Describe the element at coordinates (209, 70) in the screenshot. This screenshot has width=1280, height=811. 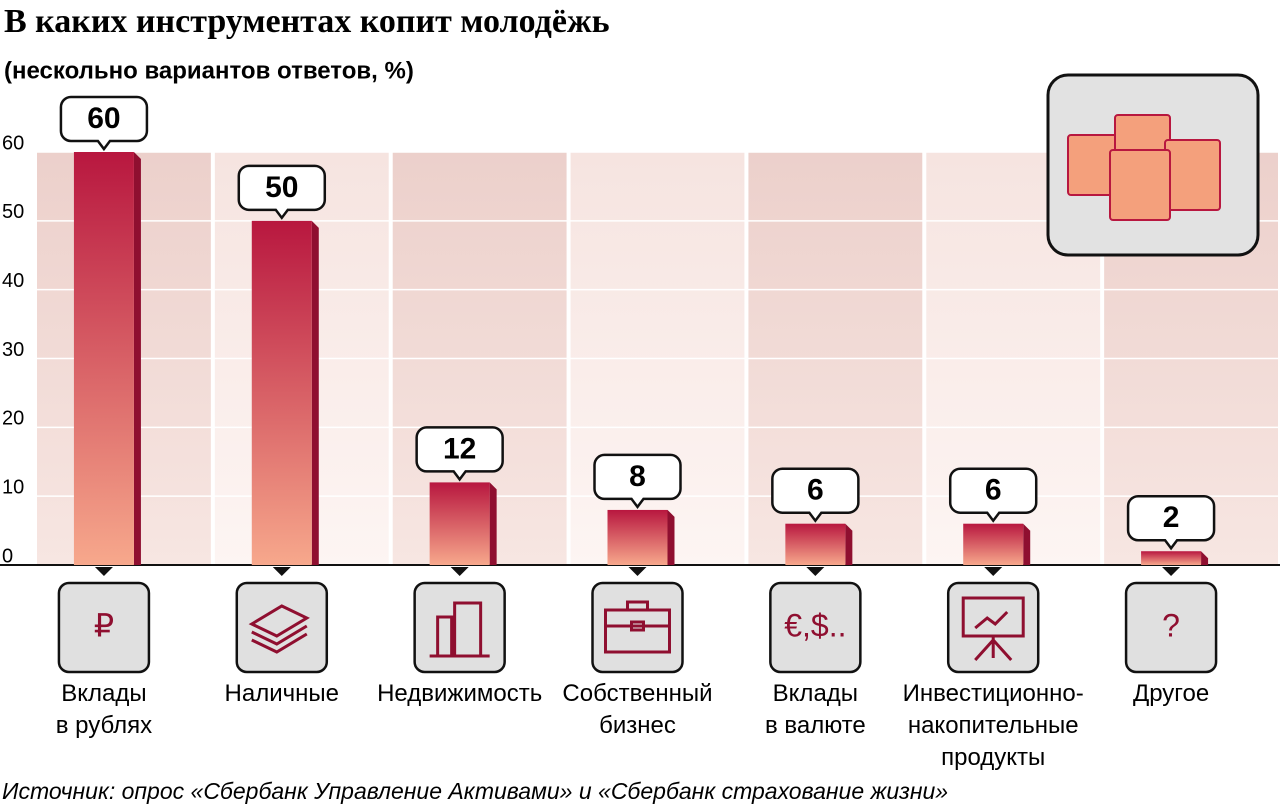
I see `chart-subtitle: (нескольно вариантов ответов, %)` at that location.